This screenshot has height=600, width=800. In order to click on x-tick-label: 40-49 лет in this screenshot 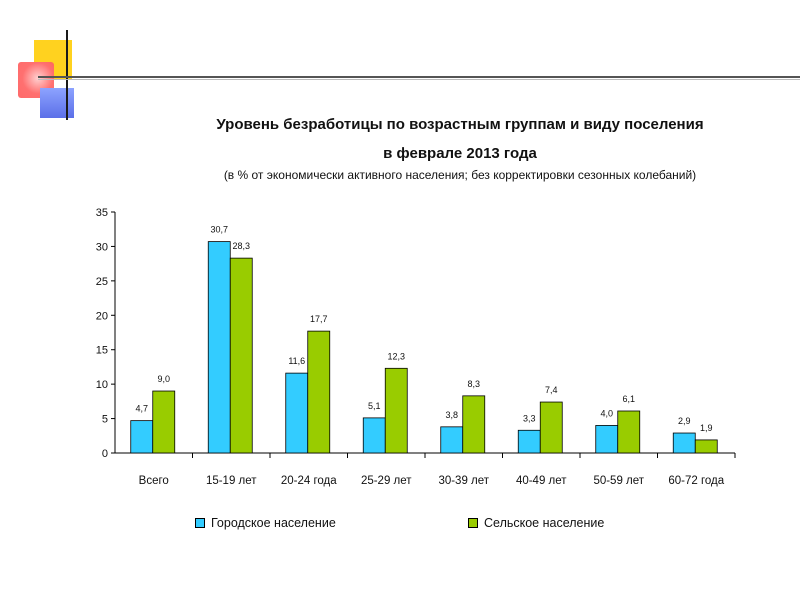, I will do `click(541, 481)`.